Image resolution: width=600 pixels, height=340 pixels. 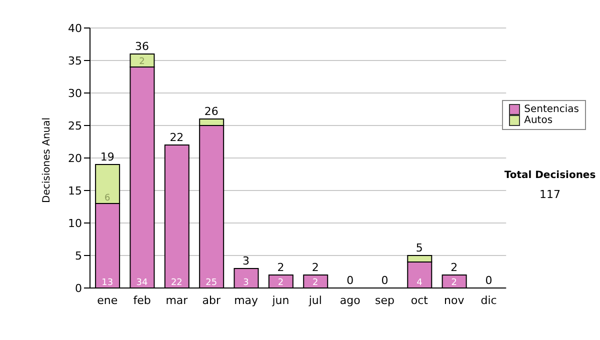 I want to click on x-tick-label: sep, so click(x=385, y=300).